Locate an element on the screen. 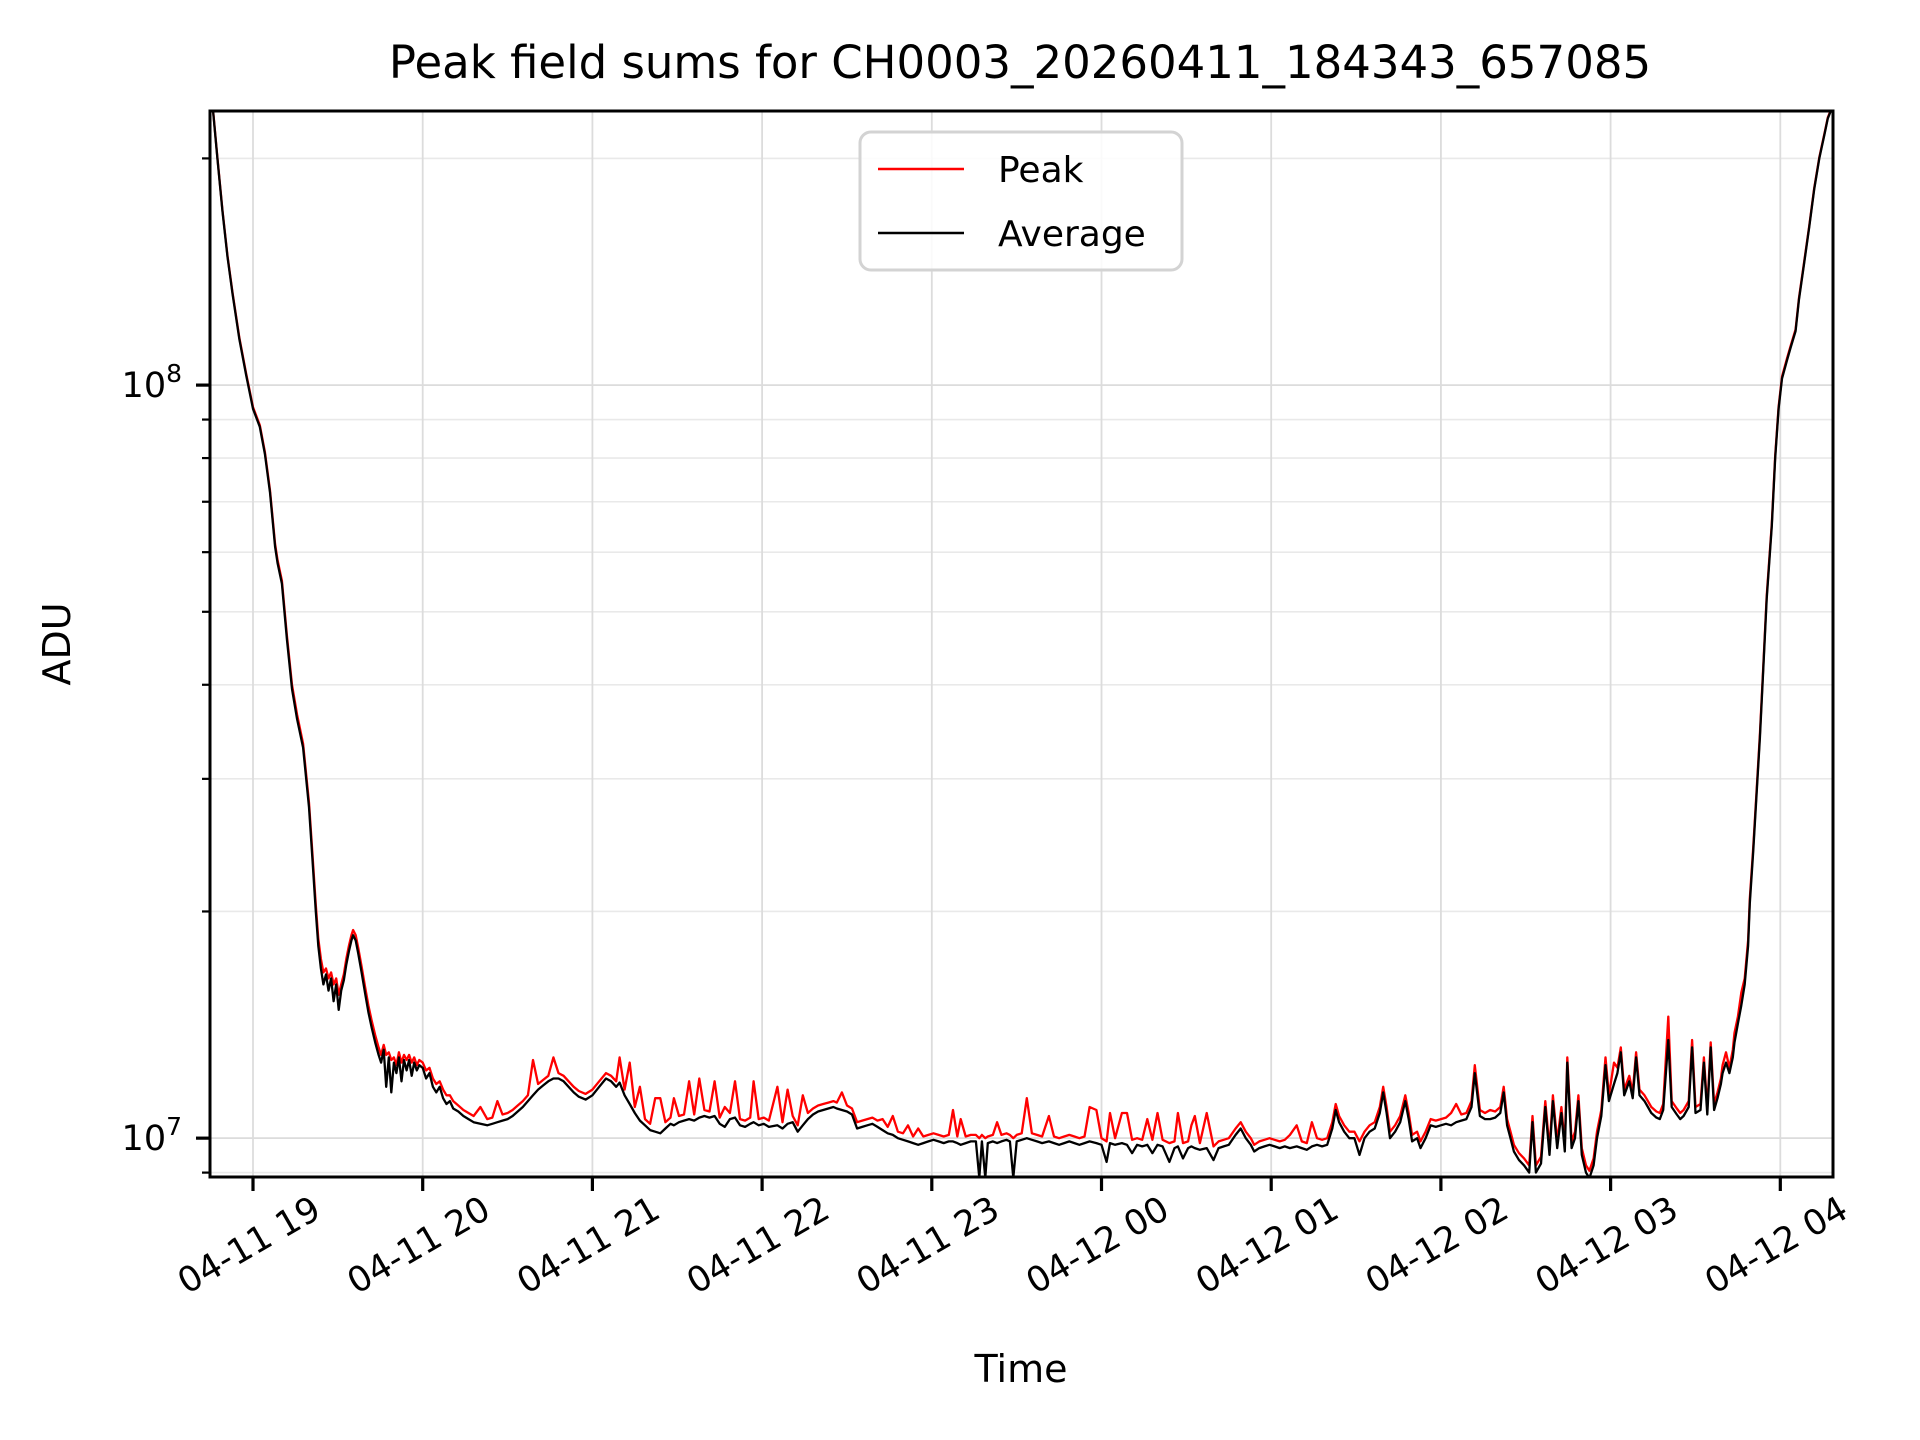 The image size is (1920, 1440). x-tick-label: 04-12 00 is located at coordinates (1098, 1245).